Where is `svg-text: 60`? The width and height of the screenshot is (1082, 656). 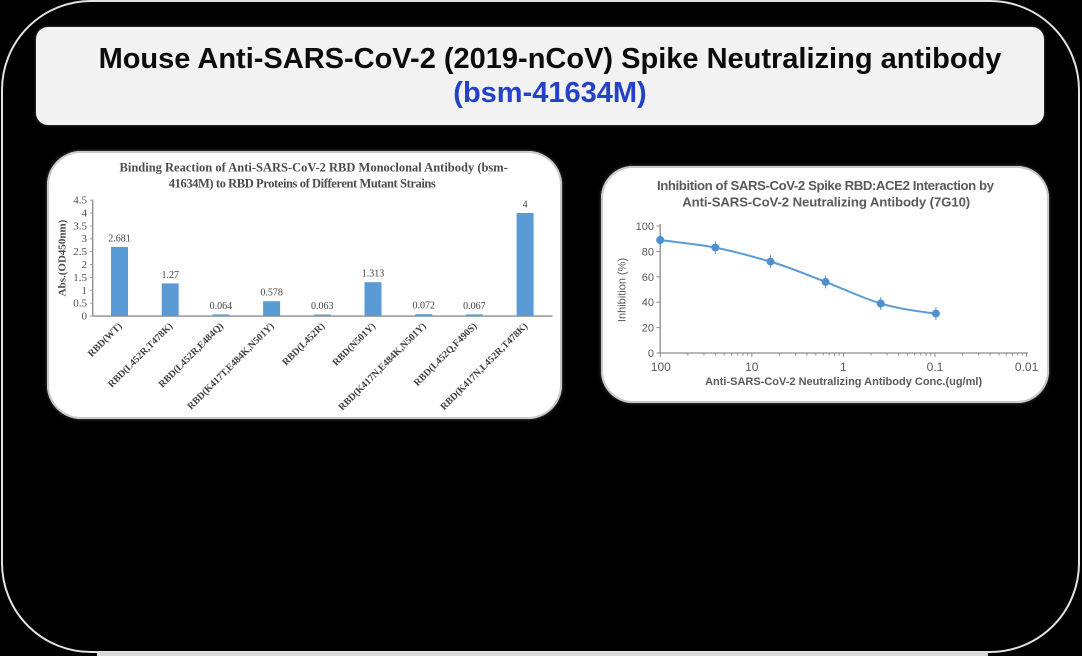
svg-text: 60 is located at coordinates (648, 278).